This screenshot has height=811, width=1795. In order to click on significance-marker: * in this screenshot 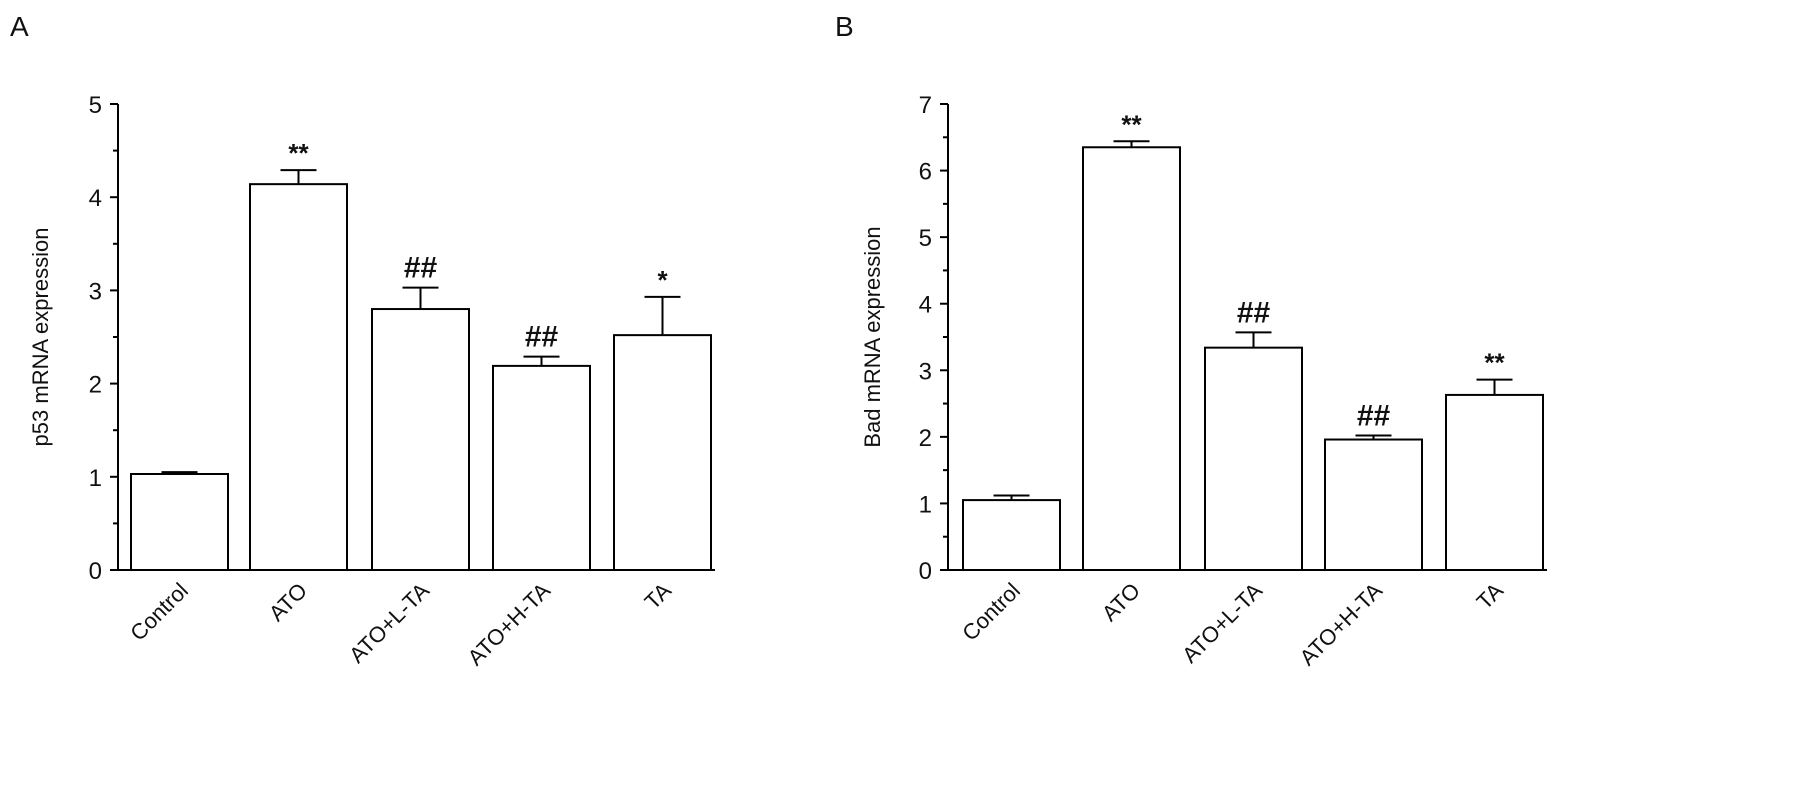, I will do `click(662, 280)`.